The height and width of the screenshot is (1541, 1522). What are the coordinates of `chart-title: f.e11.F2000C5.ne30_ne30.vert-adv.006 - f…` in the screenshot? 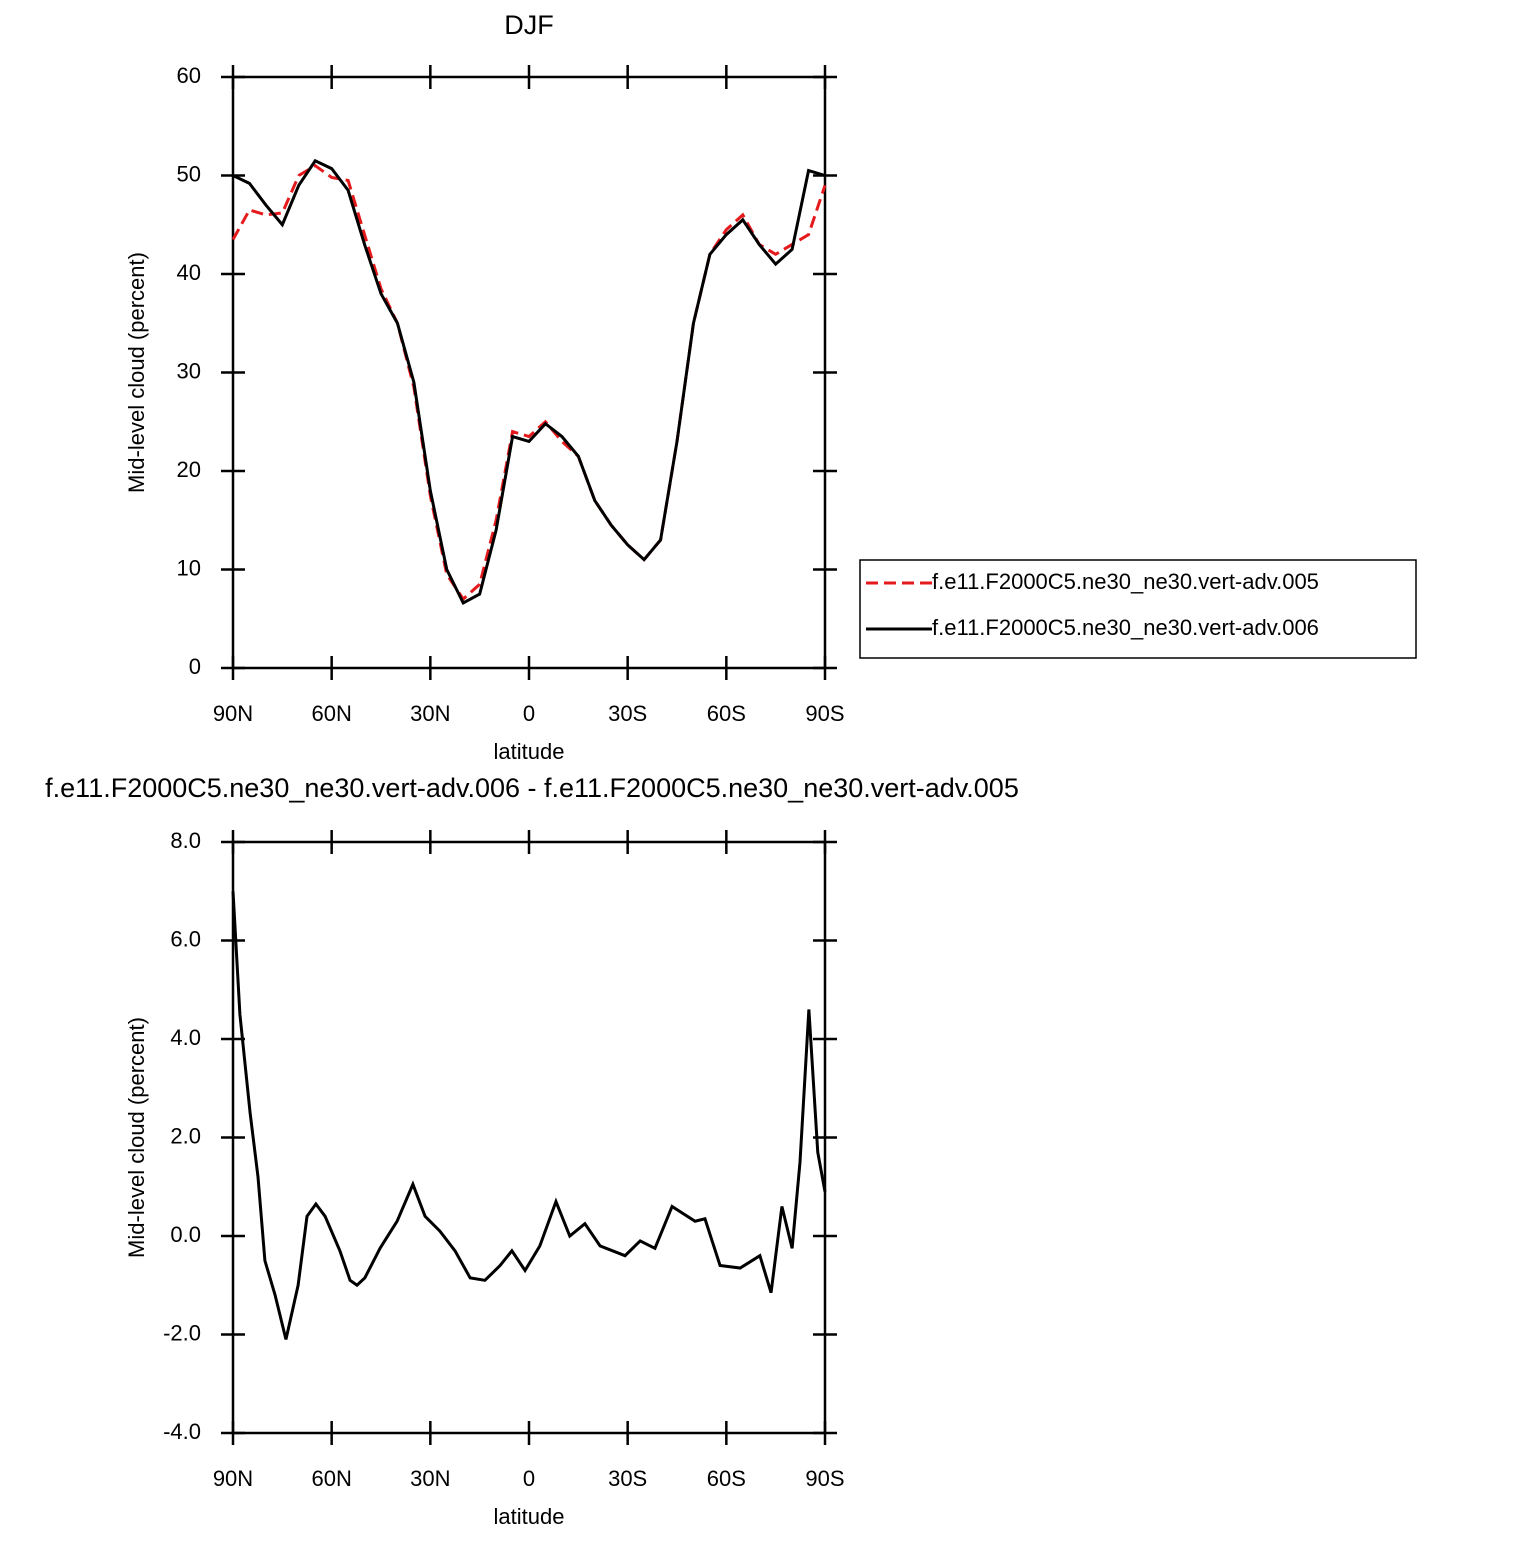 It's located at (532, 788).